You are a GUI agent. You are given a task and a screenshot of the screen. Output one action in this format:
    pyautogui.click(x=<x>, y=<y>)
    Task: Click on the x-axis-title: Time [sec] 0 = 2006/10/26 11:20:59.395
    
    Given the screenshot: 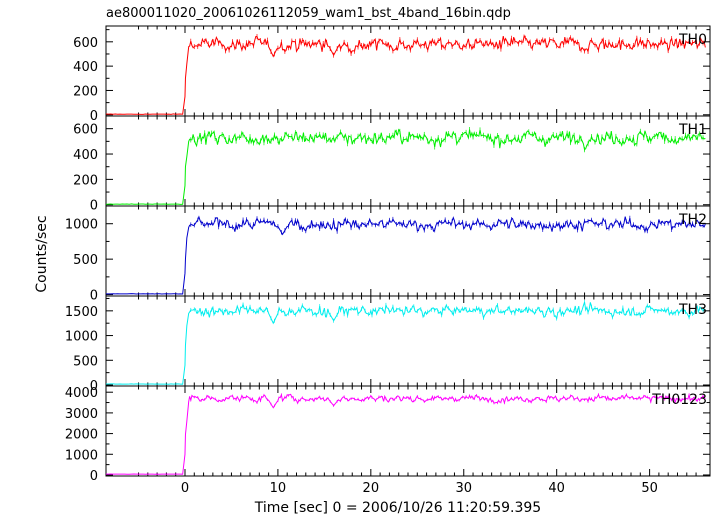 What is the action you would take?
    pyautogui.click(x=397, y=508)
    